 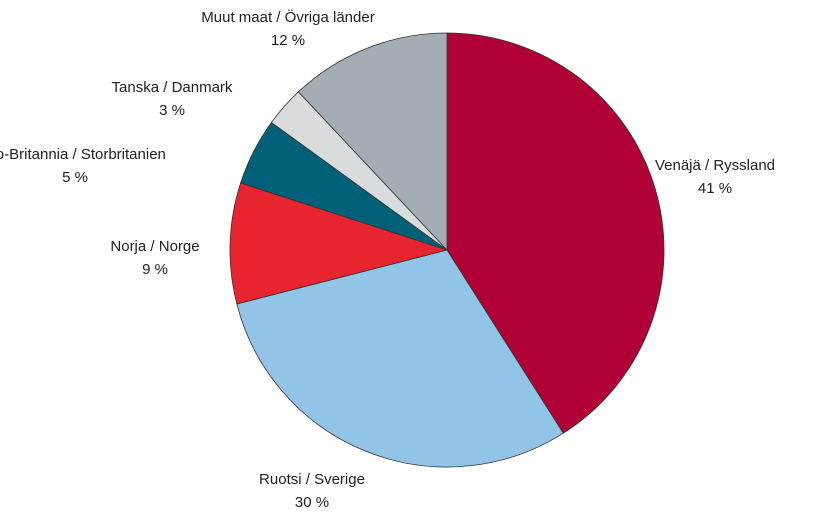 I want to click on slice-label: Ruotsi / Sverige, so click(x=312, y=479).